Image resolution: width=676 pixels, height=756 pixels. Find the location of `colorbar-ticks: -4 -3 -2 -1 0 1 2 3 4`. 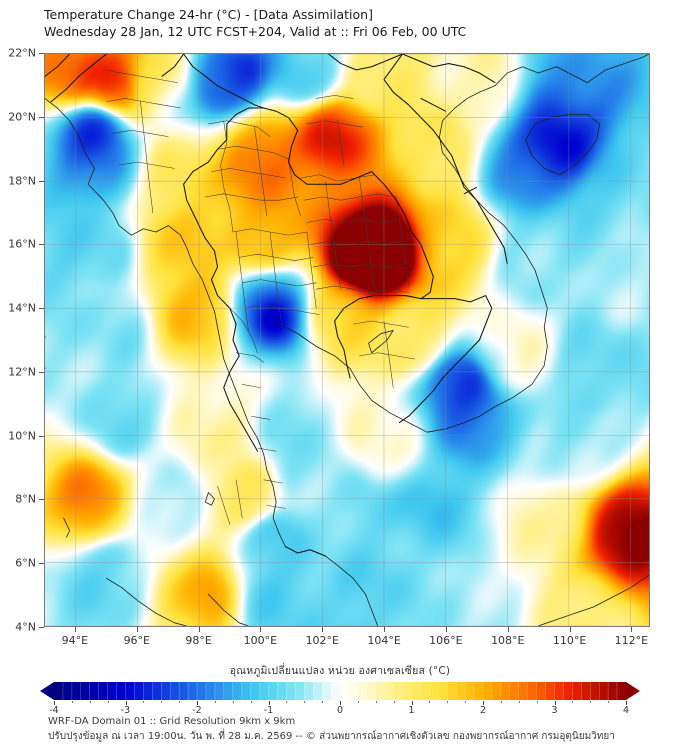

colorbar-ticks: -4 -3 -2 -1 0 1 2 3 4 is located at coordinates (340, 709).